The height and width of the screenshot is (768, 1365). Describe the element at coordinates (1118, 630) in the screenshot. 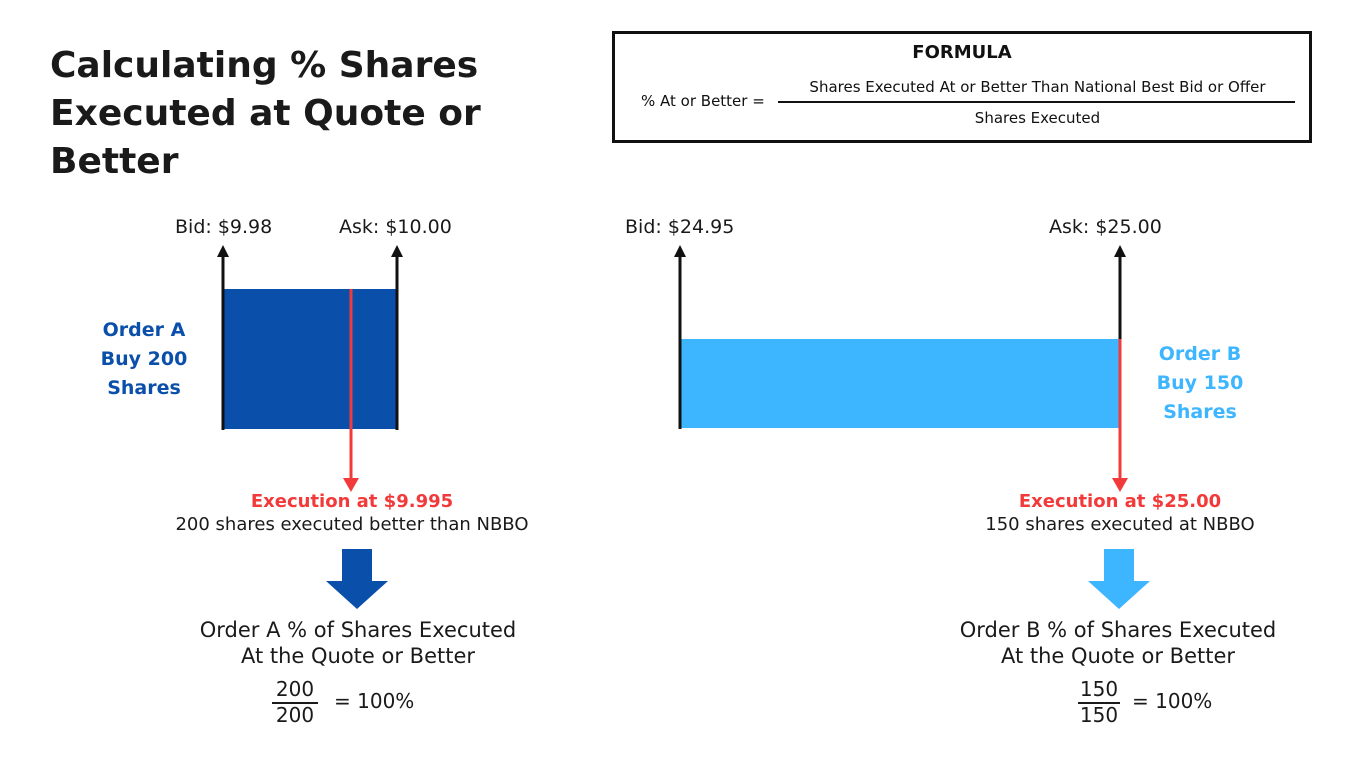

I see `order-b-result-heading-line: Order B % of Shares Executed` at that location.